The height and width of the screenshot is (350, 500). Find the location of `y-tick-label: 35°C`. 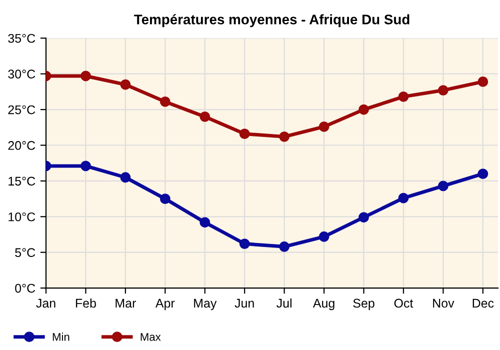

y-tick-label: 35°C is located at coordinates (22, 38).